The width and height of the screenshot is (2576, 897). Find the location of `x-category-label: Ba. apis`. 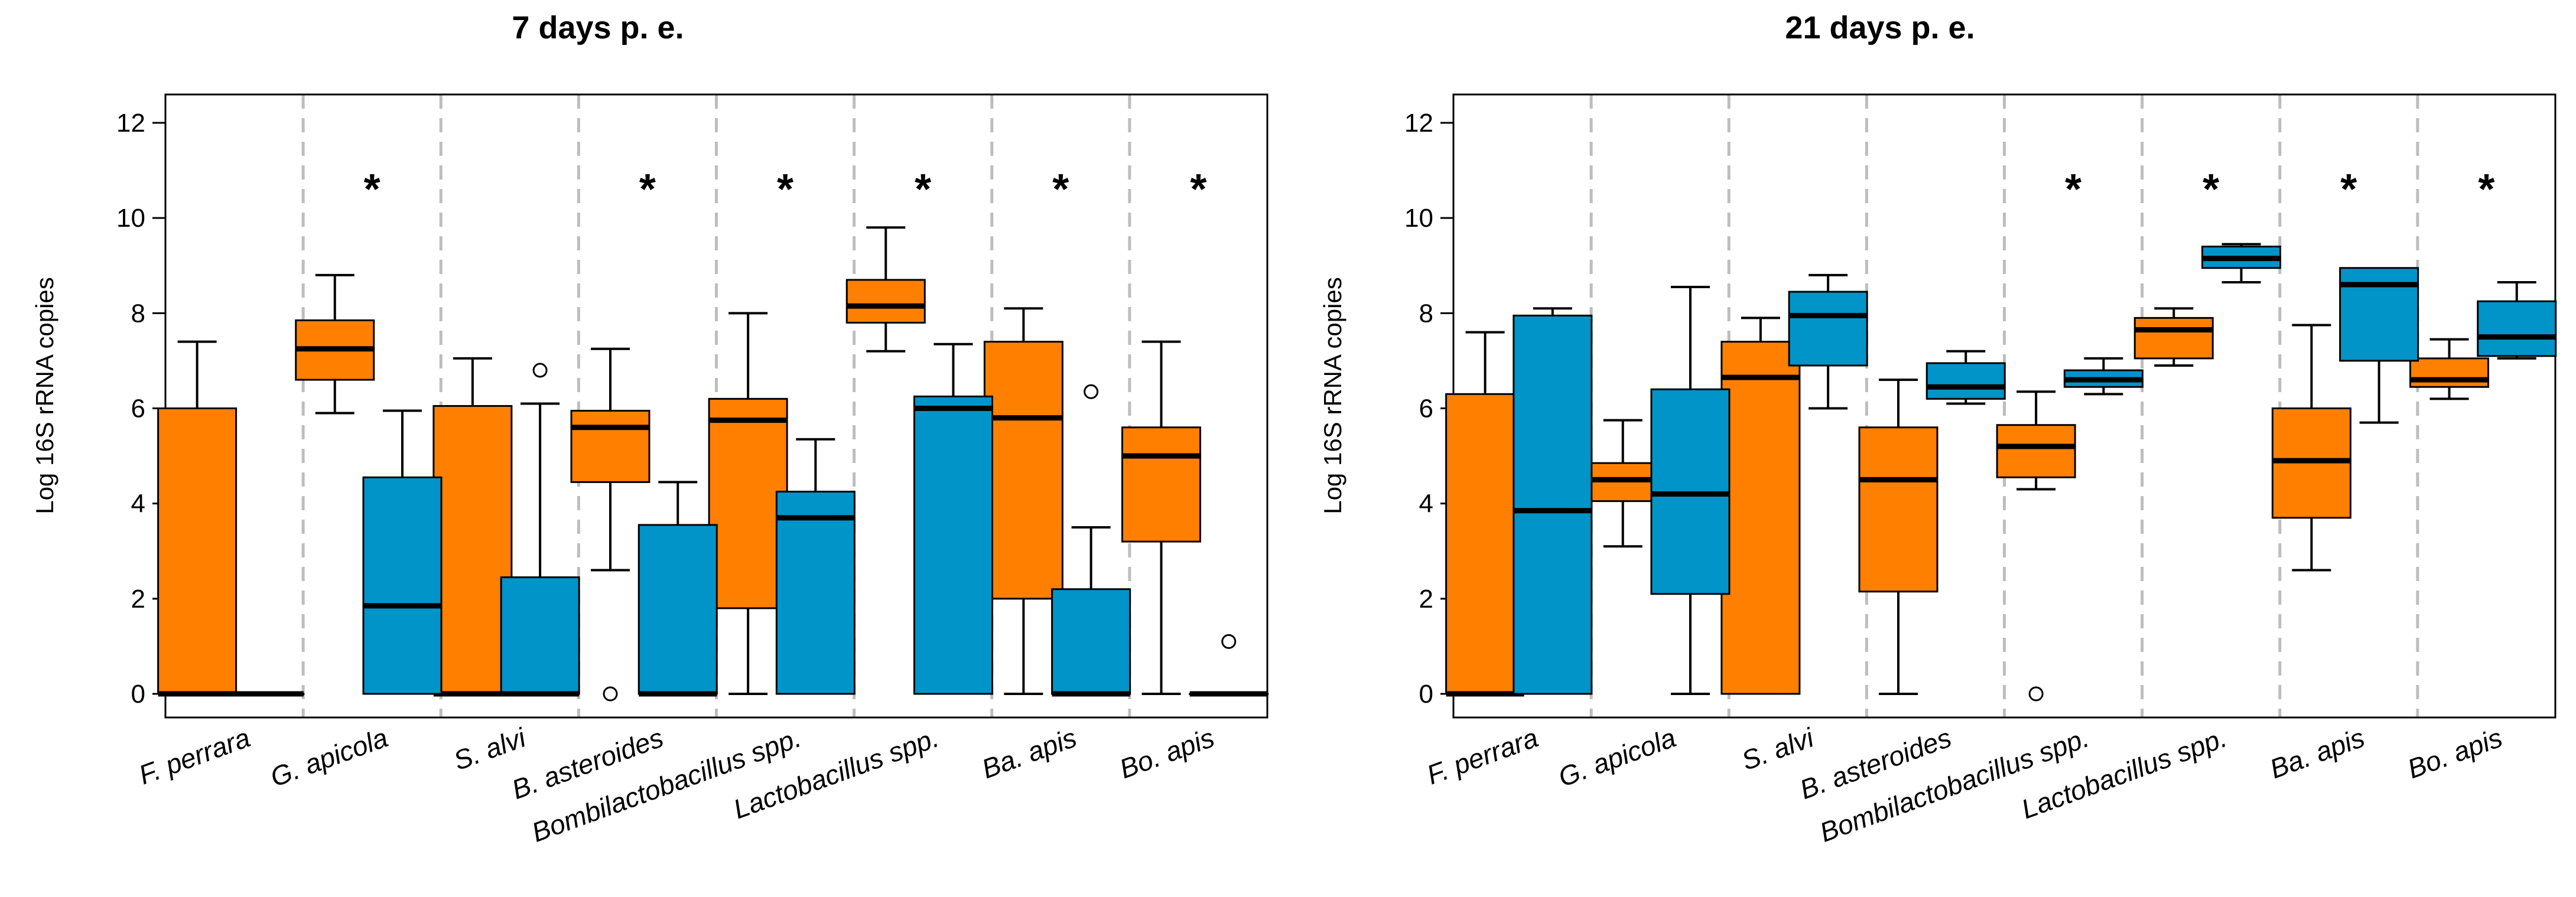

x-category-label: Ba. apis is located at coordinates (2317, 753).